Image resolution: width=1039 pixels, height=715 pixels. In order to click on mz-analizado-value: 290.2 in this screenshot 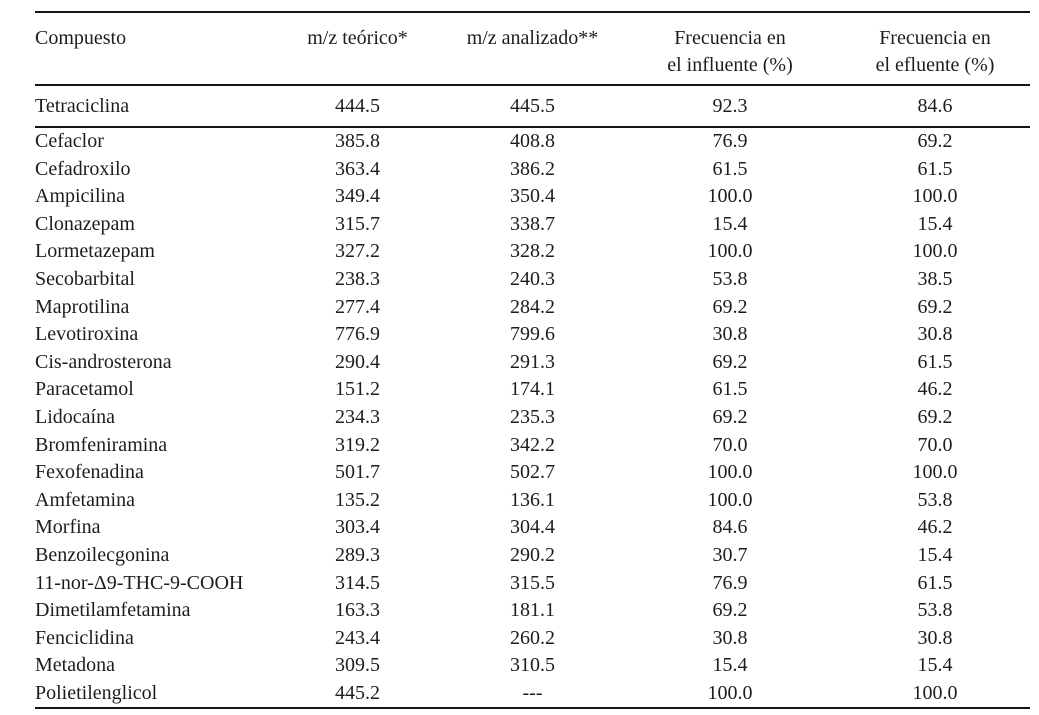, I will do `click(532, 554)`.